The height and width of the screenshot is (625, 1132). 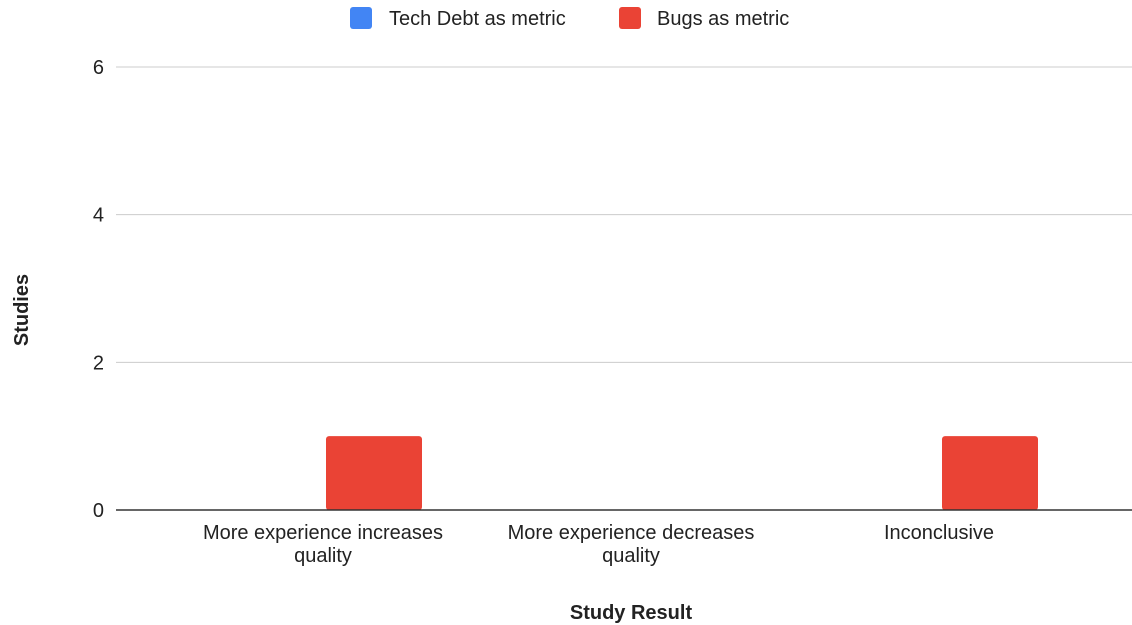 What do you see at coordinates (98, 363) in the screenshot?
I see `y-tick-label: 2` at bounding box center [98, 363].